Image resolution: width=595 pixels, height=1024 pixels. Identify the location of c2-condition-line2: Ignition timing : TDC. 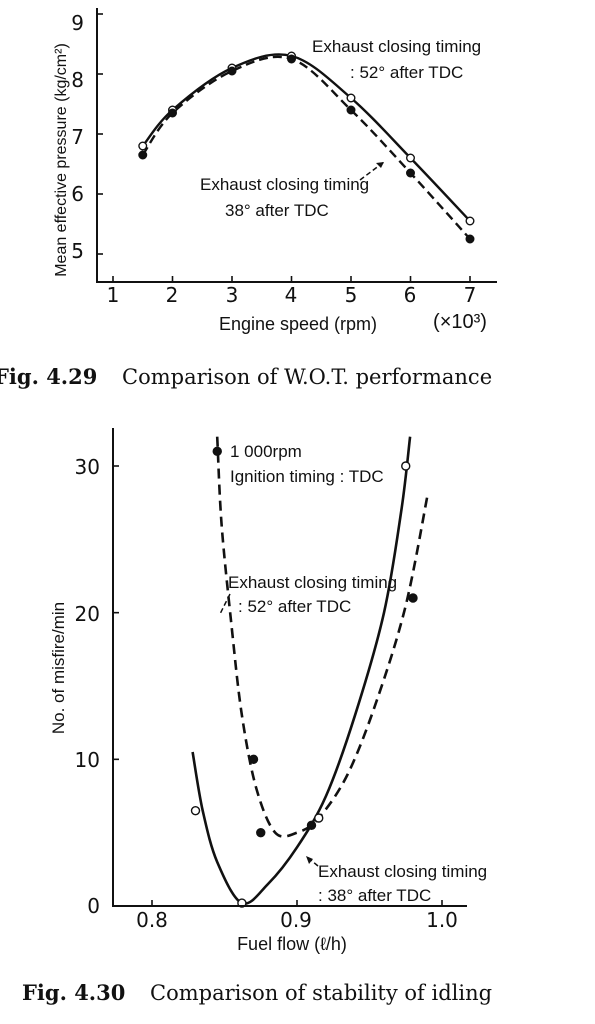
(307, 476).